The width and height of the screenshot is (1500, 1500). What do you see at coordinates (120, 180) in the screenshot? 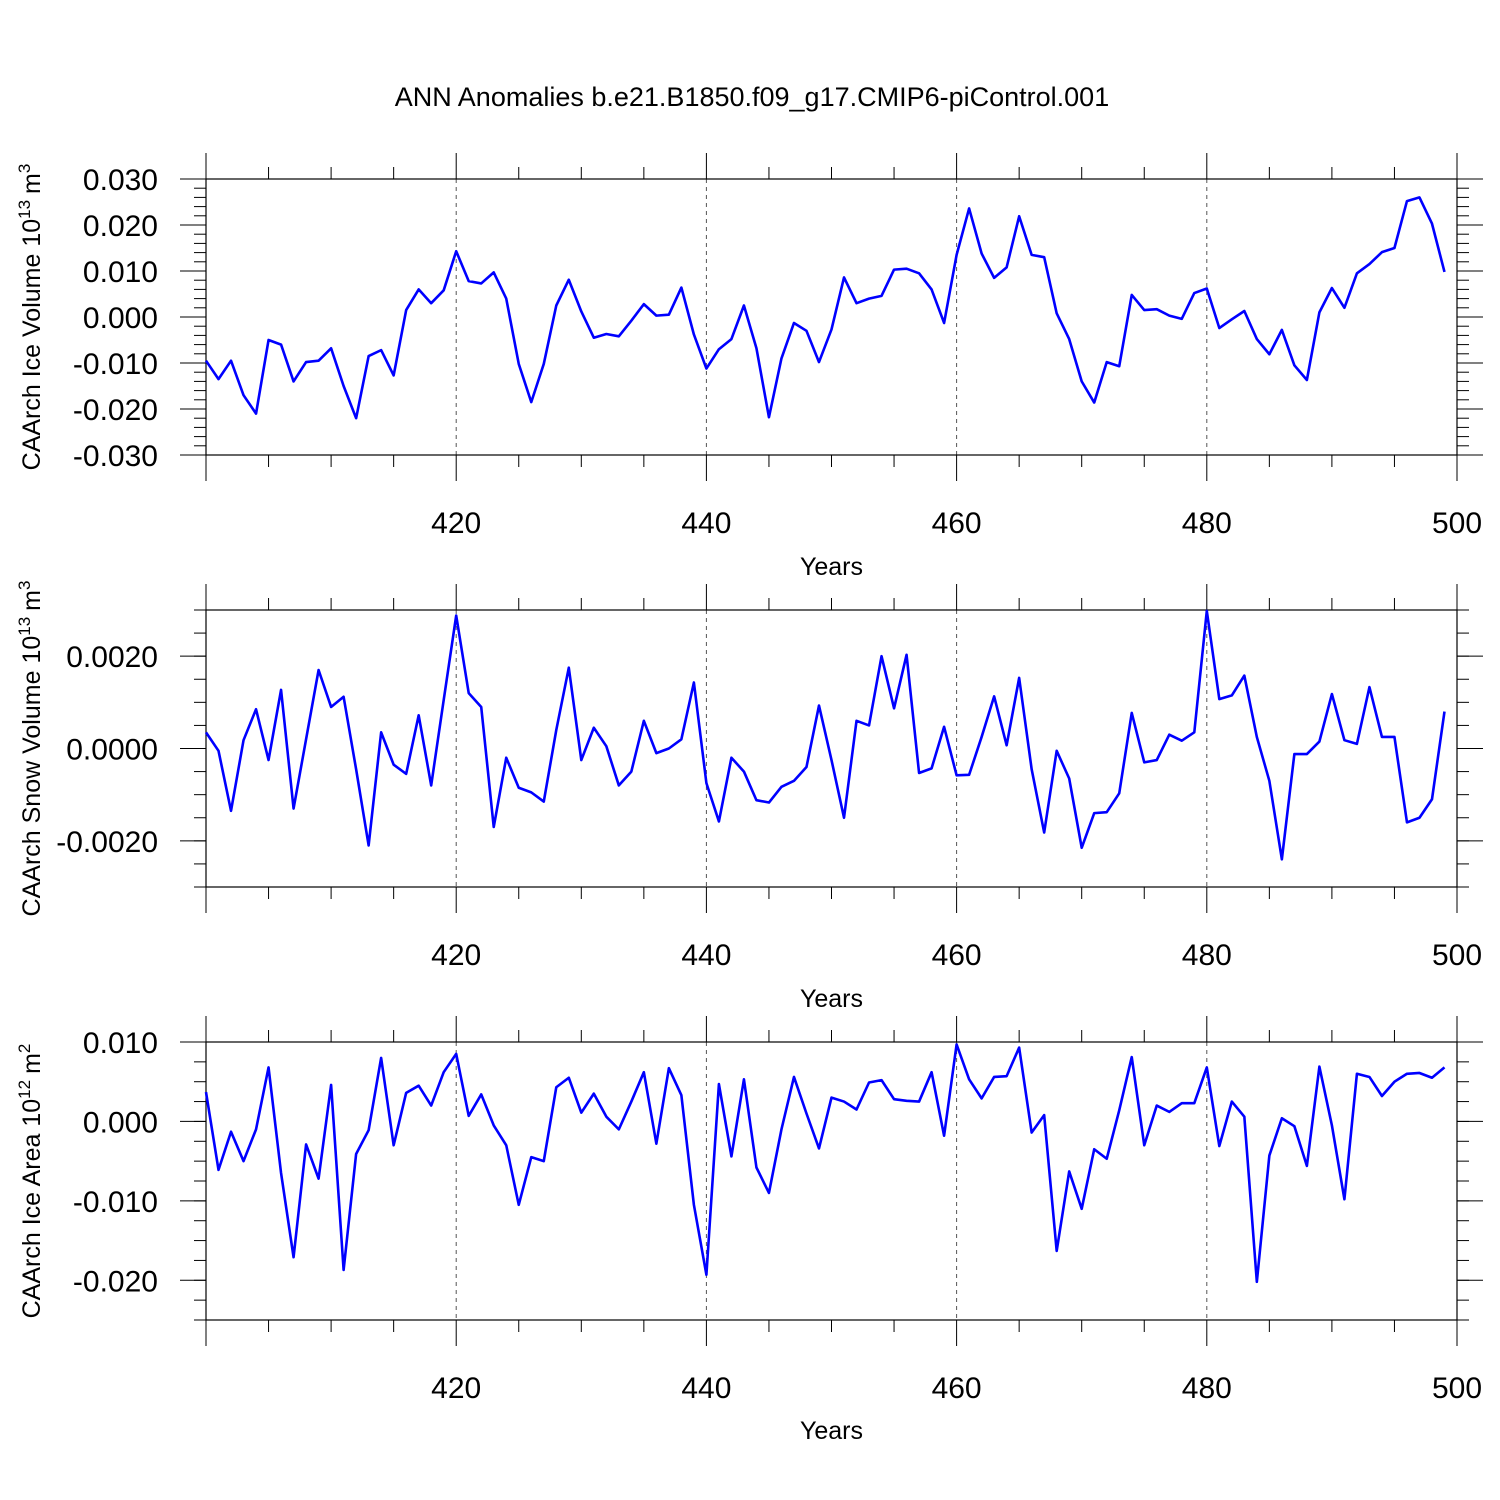
I see `y-tick-label: 0.030` at bounding box center [120, 180].